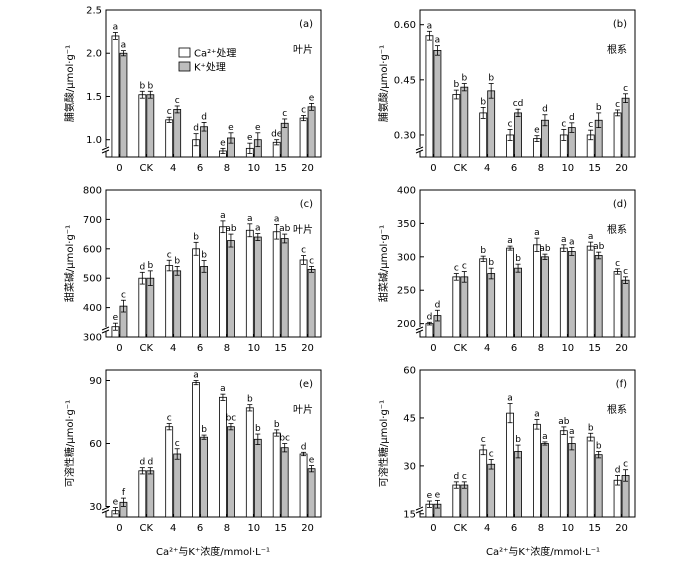 This screenshot has width=700, height=562. Describe the element at coordinates (433, 168) in the screenshot. I see `x-tick-label: 0` at that location.